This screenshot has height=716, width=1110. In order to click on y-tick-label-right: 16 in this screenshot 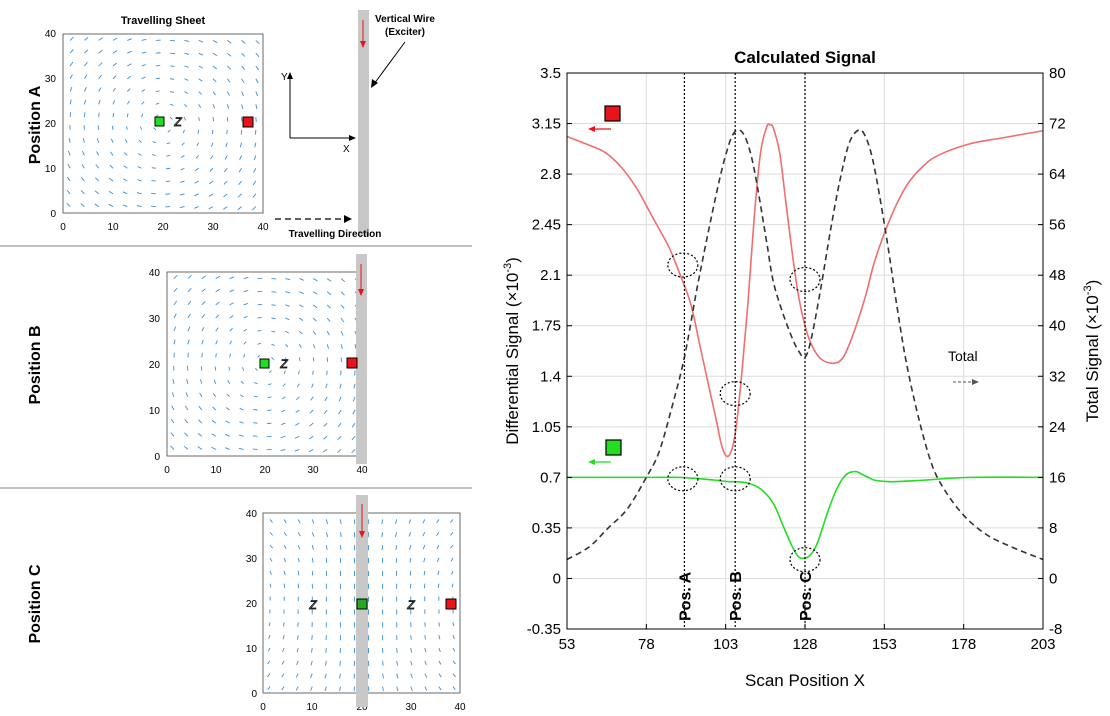, I will do `click(1057, 477)`.